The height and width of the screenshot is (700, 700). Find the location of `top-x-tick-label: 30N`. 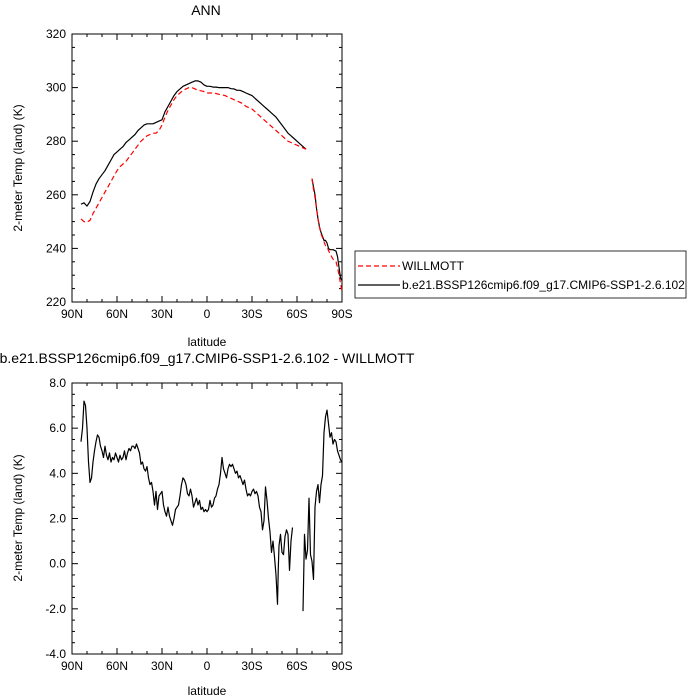

top-x-tick-label: 30N is located at coordinates (162, 314).